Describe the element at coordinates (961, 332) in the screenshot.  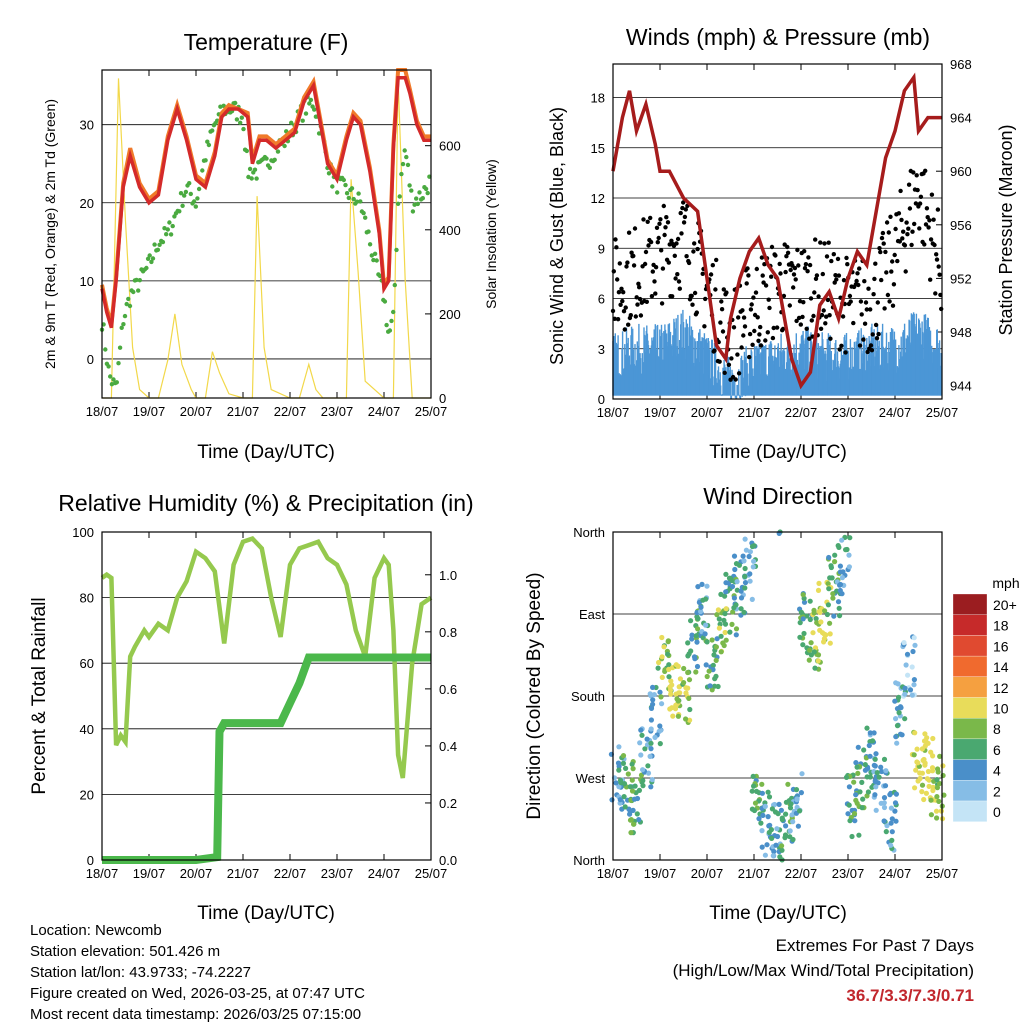
I see `y2-tick-label: 948` at that location.